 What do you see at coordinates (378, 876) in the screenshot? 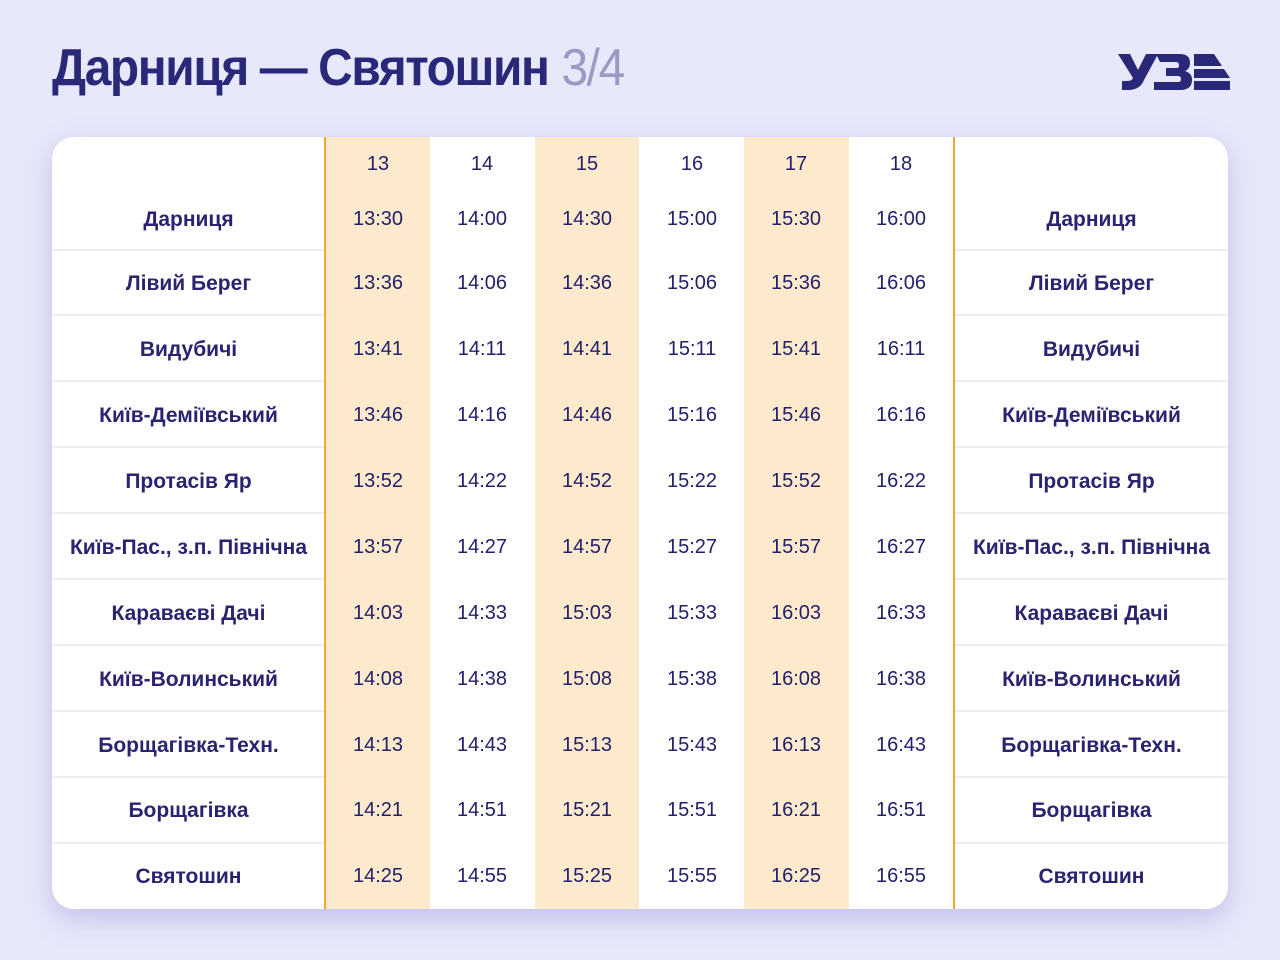
I see `departure-time: 14:25` at bounding box center [378, 876].